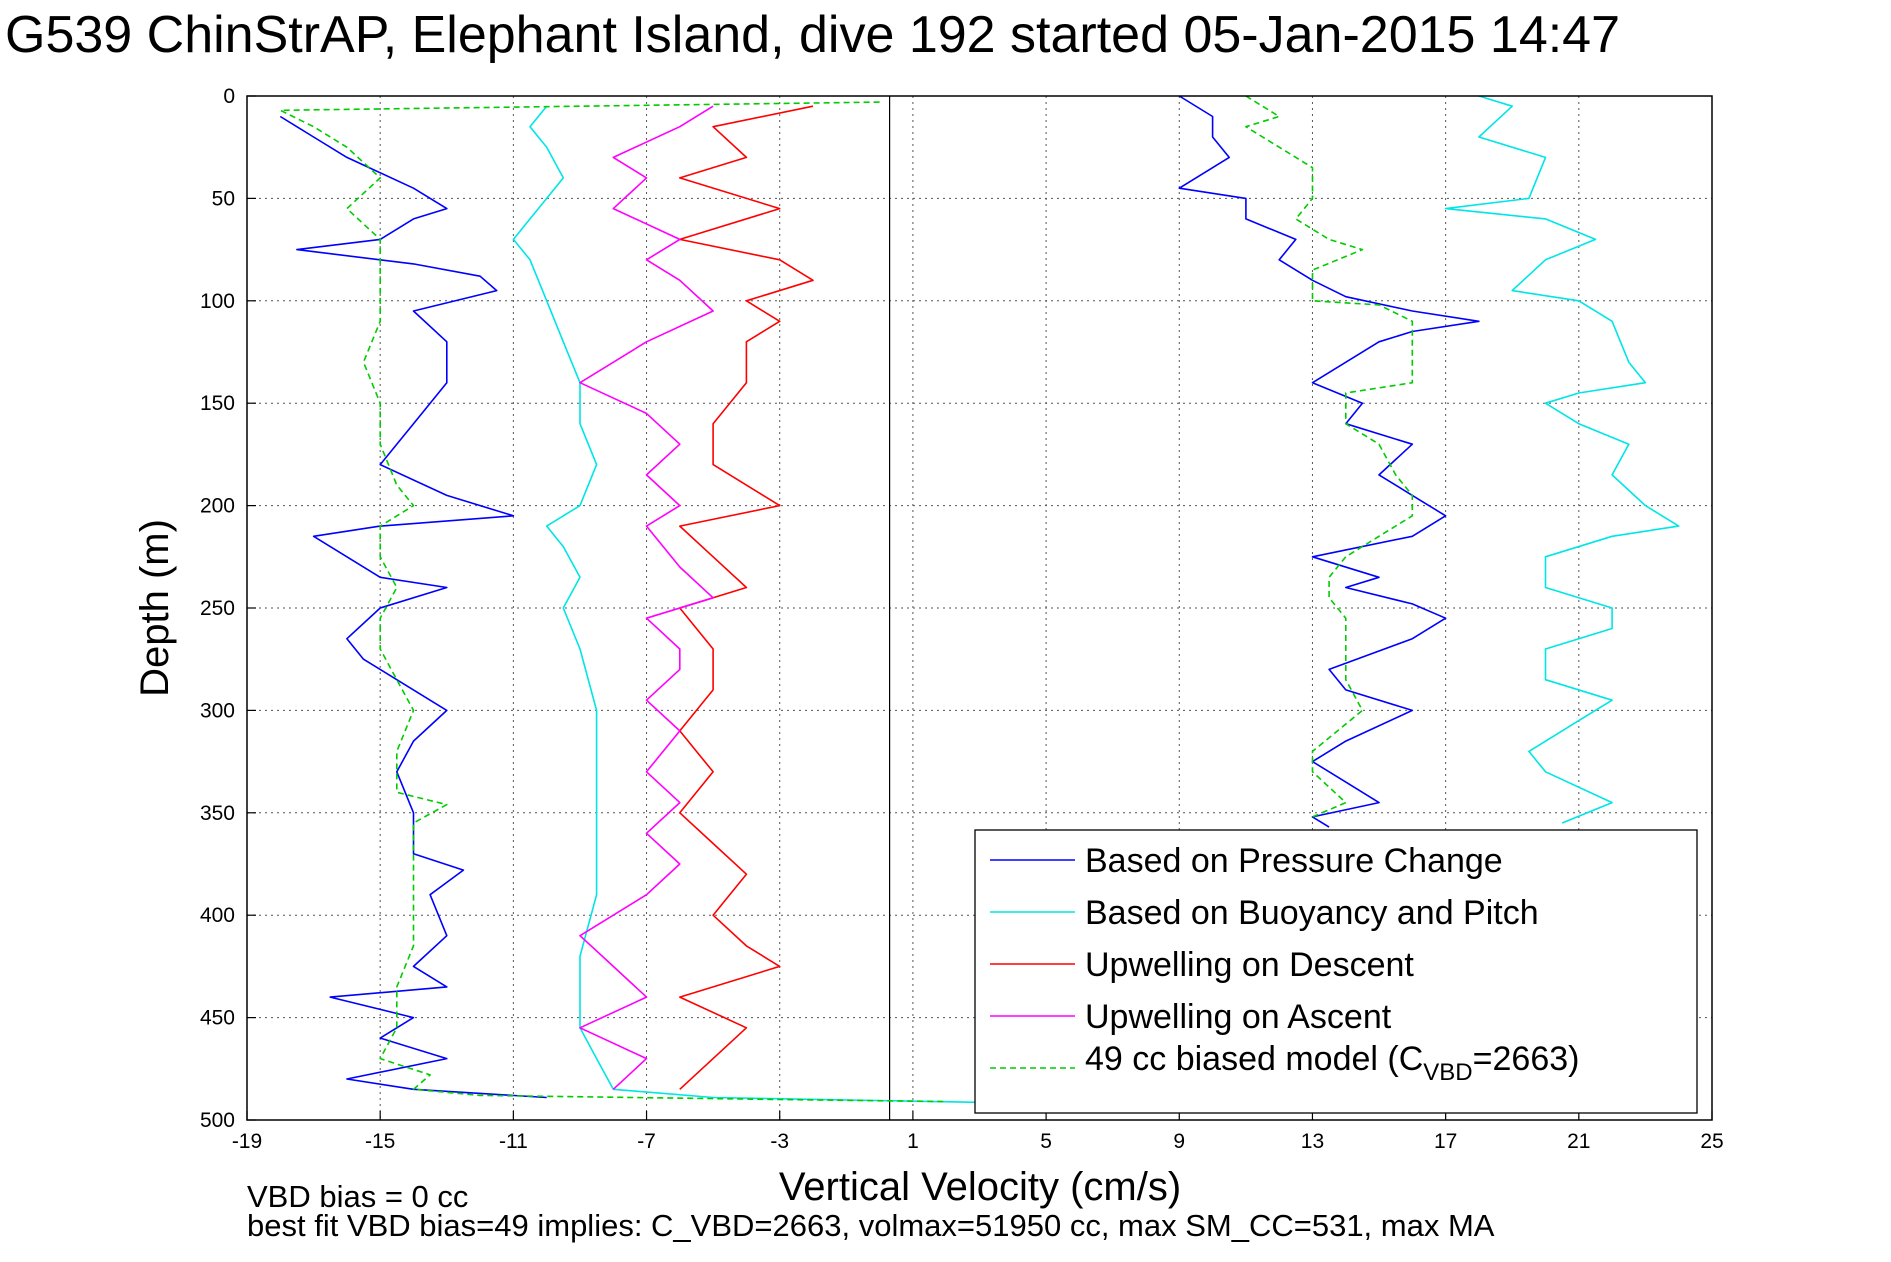 The image size is (1891, 1262). Describe the element at coordinates (1447, 1072) in the screenshot. I see `legend-subscript: VBD` at that location.